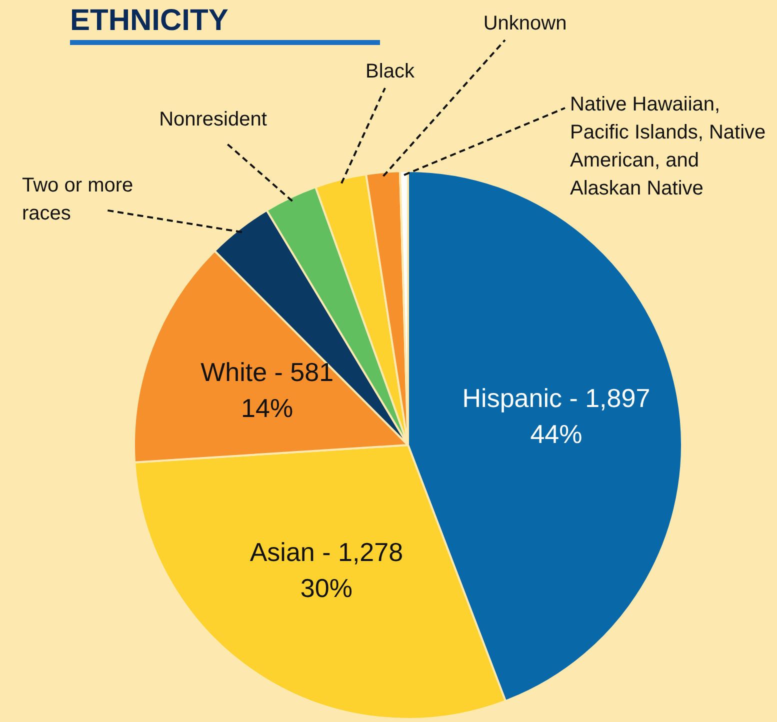 The height and width of the screenshot is (722, 777). I want to click on slice-label: Hispanic - 1,897 44%, so click(556, 415).